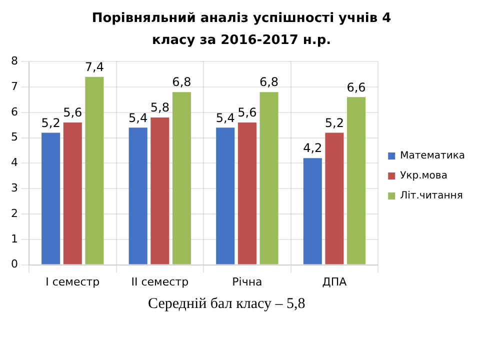 The height and width of the screenshot is (344, 483). Describe the element at coordinates (73, 281) in the screenshot. I see `x-tick-label: I семестр` at that location.